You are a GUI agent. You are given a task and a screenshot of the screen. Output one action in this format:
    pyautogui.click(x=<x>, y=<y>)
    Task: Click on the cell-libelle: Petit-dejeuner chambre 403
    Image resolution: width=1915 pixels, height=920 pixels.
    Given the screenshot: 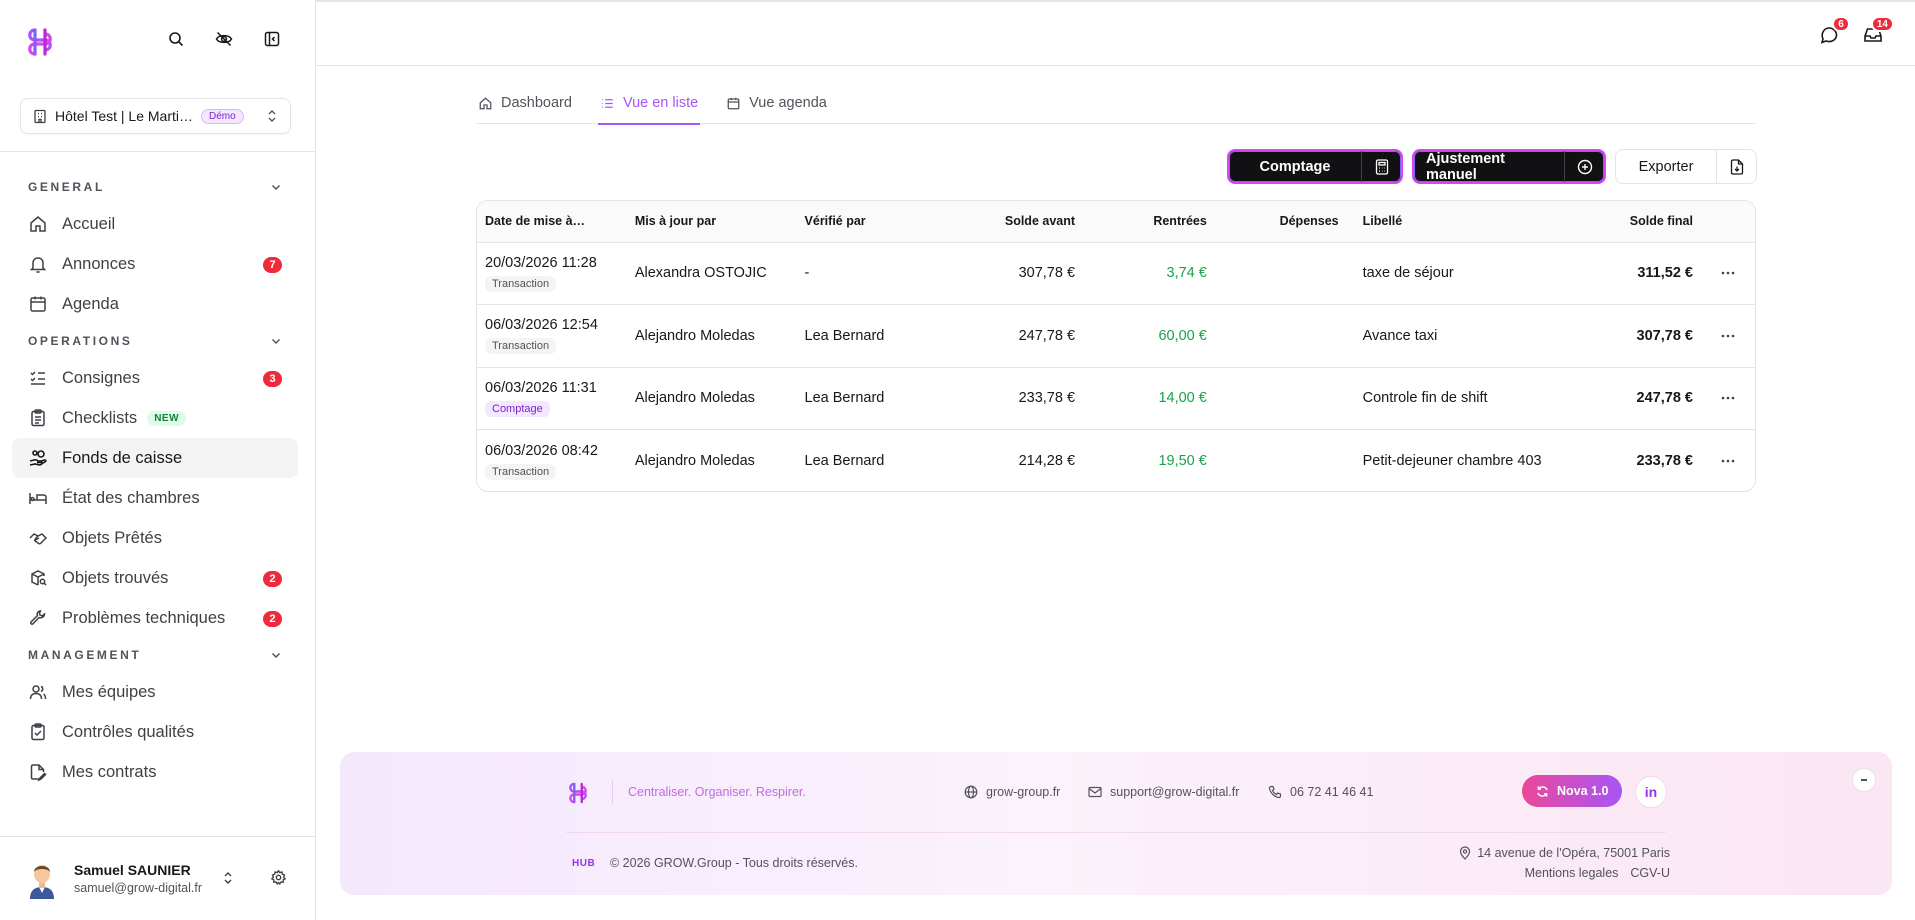 What is the action you would take?
    pyautogui.click(x=1452, y=461)
    